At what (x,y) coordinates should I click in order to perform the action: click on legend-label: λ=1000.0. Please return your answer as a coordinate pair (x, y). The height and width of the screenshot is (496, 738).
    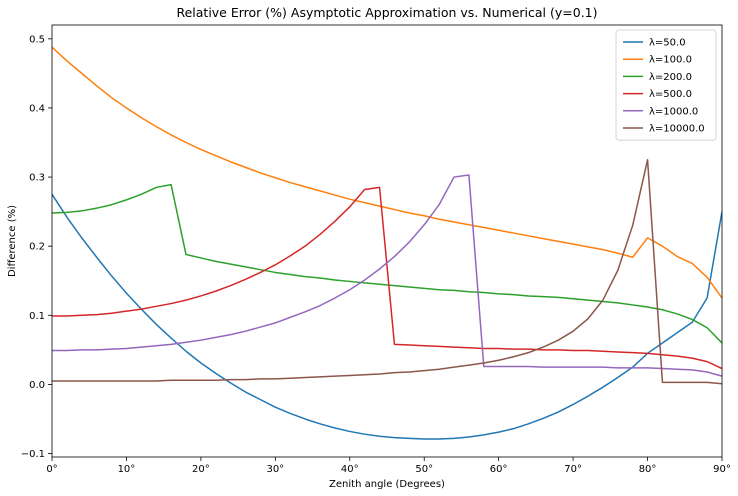
    Looking at the image, I should click on (673, 111).